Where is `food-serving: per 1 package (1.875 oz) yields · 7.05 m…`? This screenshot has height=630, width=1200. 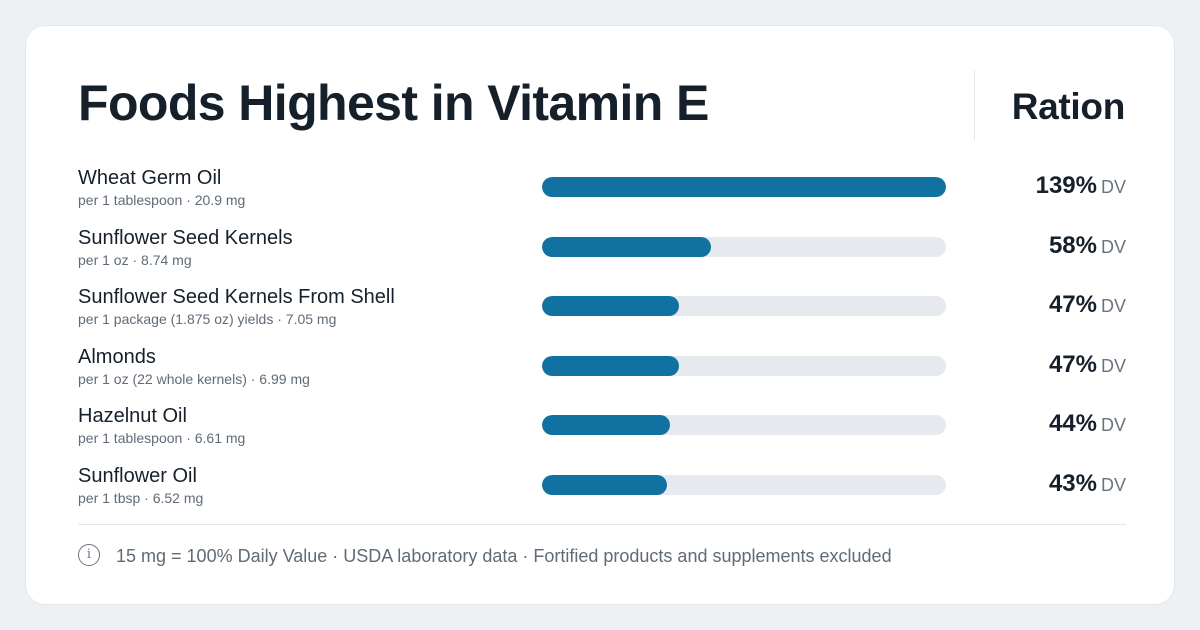 food-serving: per 1 package (1.875 oz) yields · 7.05 m… is located at coordinates (207, 319).